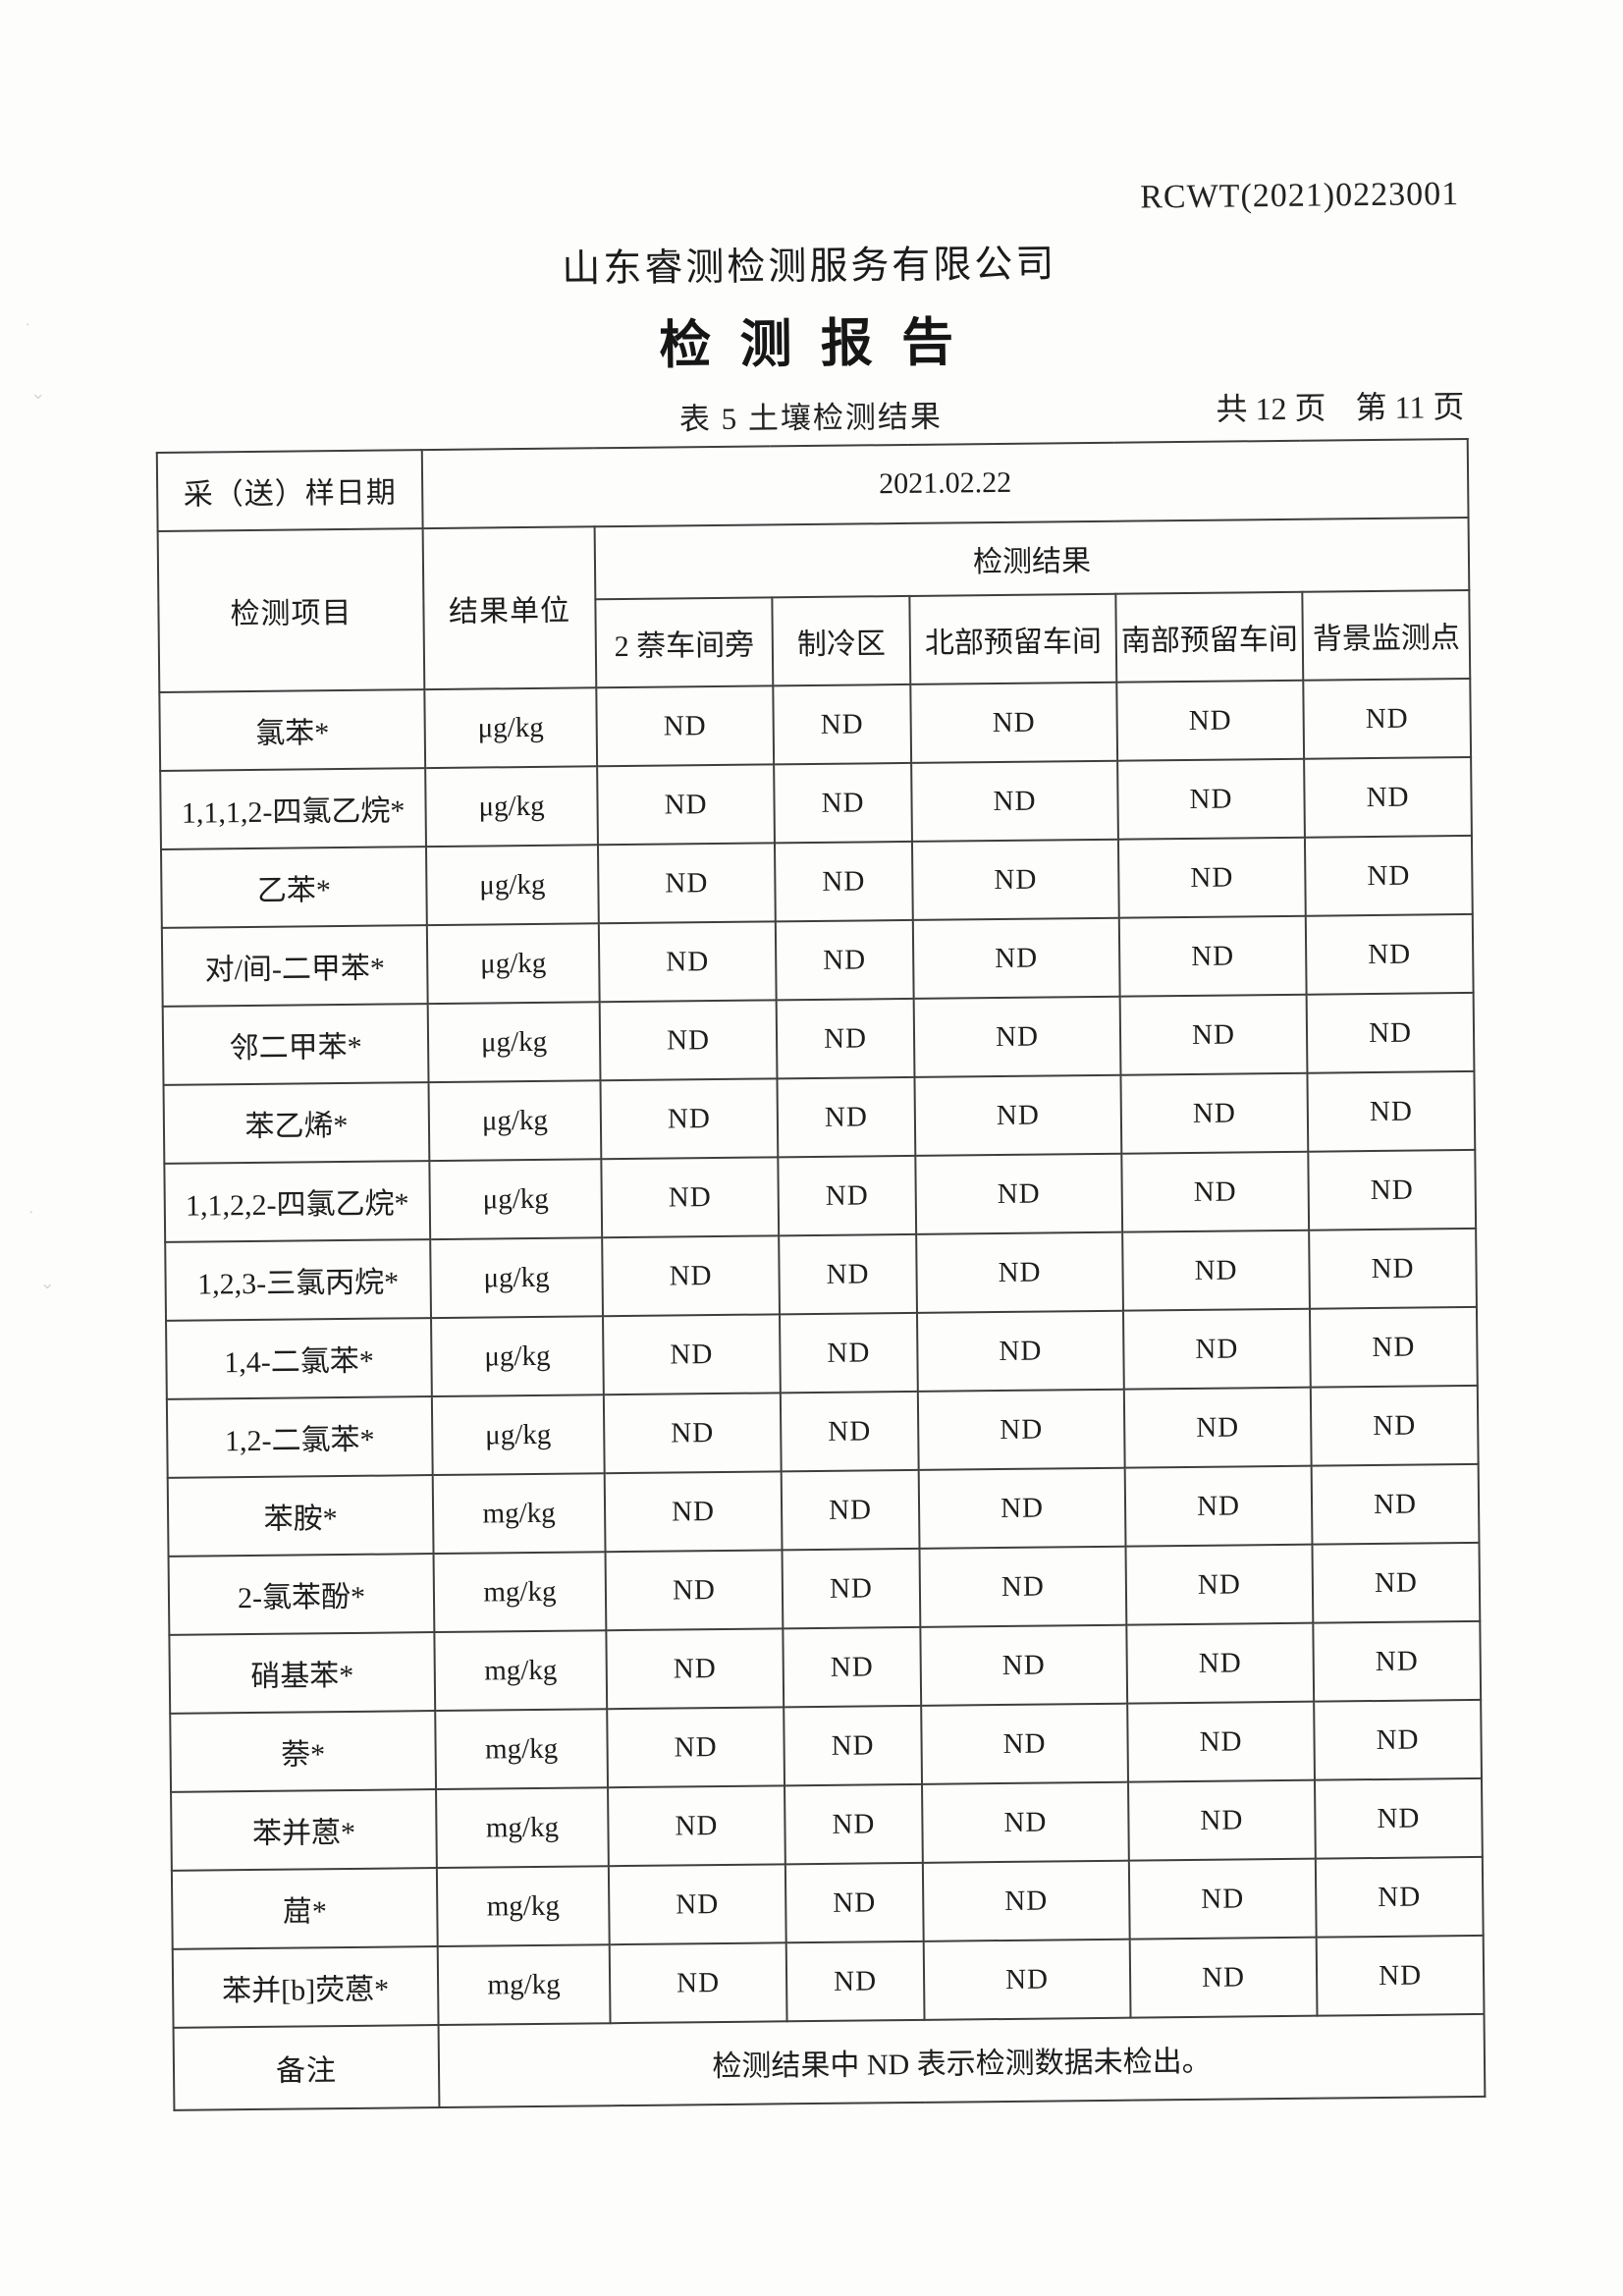 Image resolution: width=1623 pixels, height=2296 pixels. I want to click on analyte-name: 2-氯苯酚*, so click(301, 1594).